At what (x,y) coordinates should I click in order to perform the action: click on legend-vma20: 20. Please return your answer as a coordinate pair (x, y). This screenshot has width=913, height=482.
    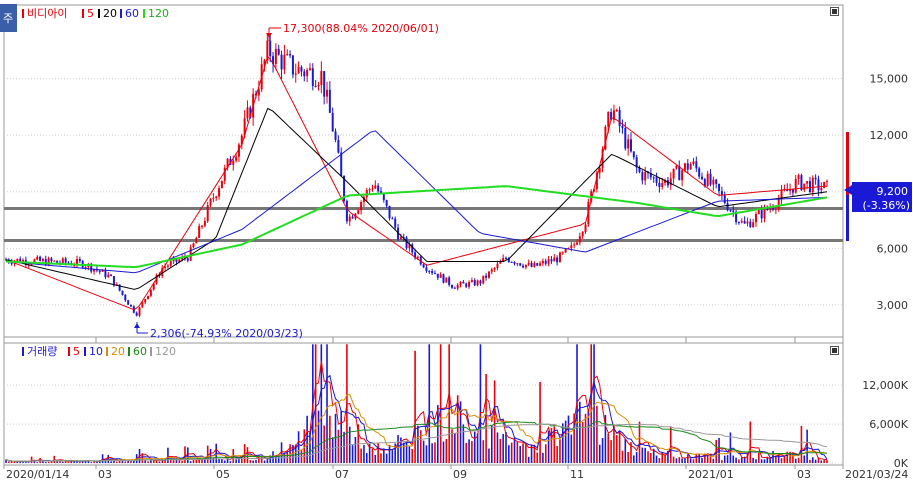
    Looking at the image, I should click on (118, 351).